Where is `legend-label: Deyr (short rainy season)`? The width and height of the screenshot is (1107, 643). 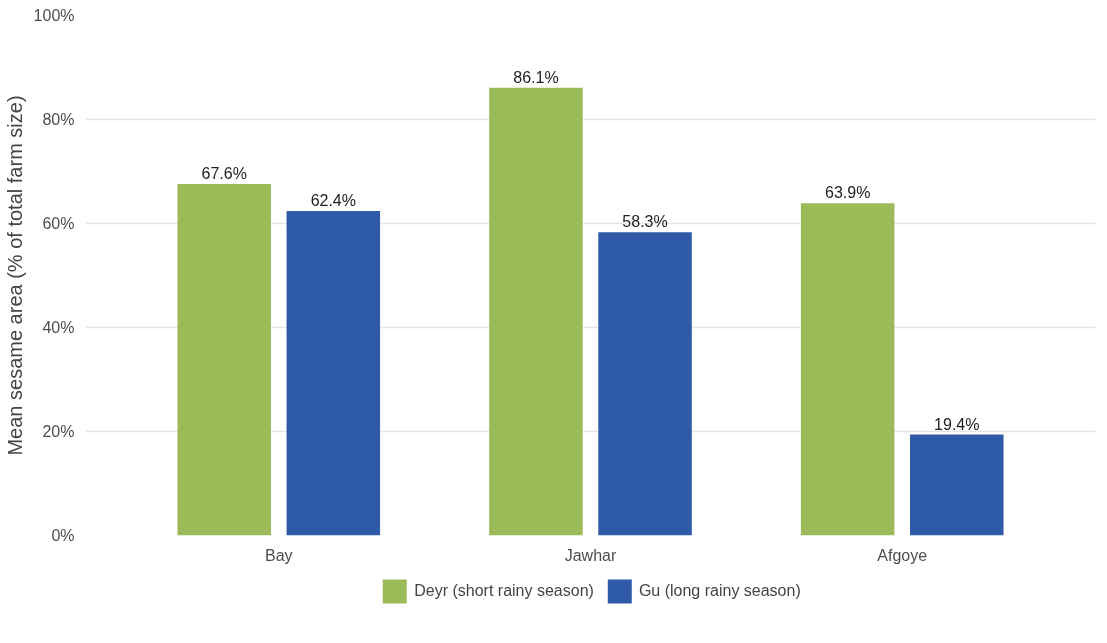 legend-label: Deyr (short rainy season) is located at coordinates (504, 591).